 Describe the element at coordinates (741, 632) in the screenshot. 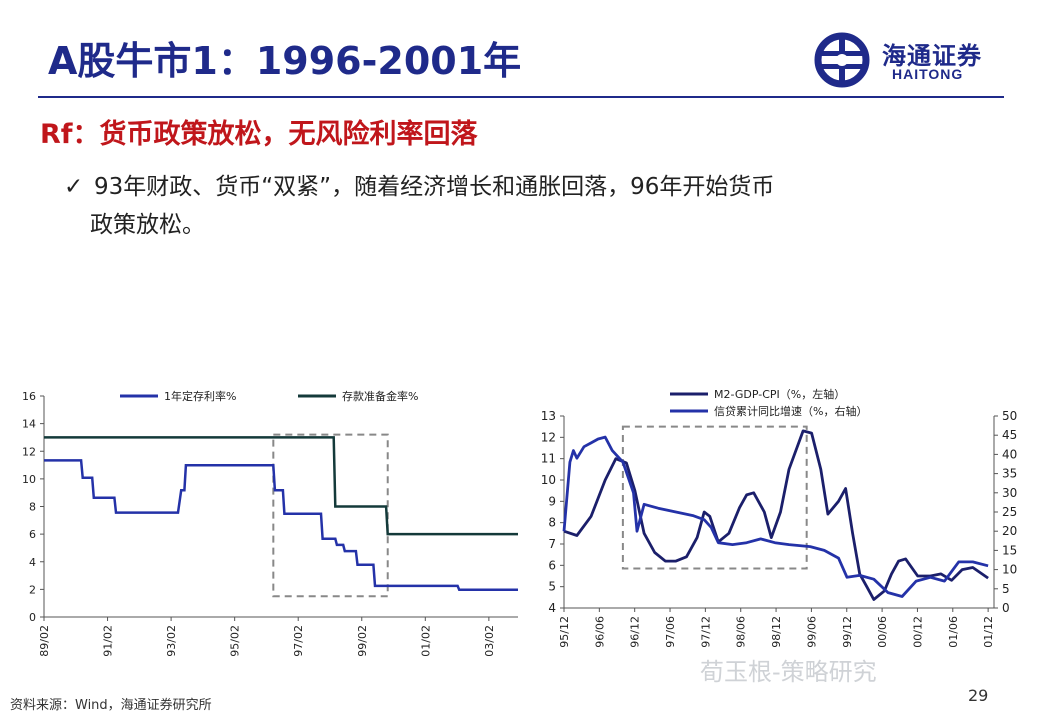

I see `x-tick-label: 98/06` at that location.